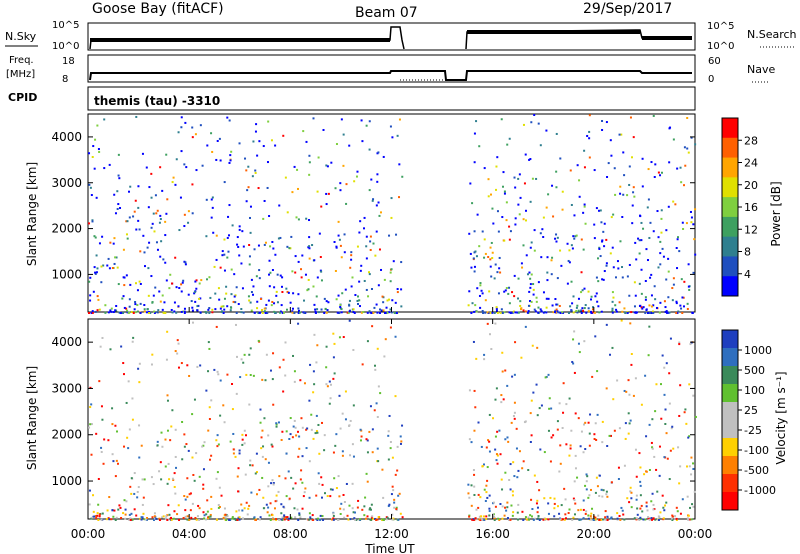 The image size is (800, 554). I want to click on nave-tick-top: 60, so click(714, 61).